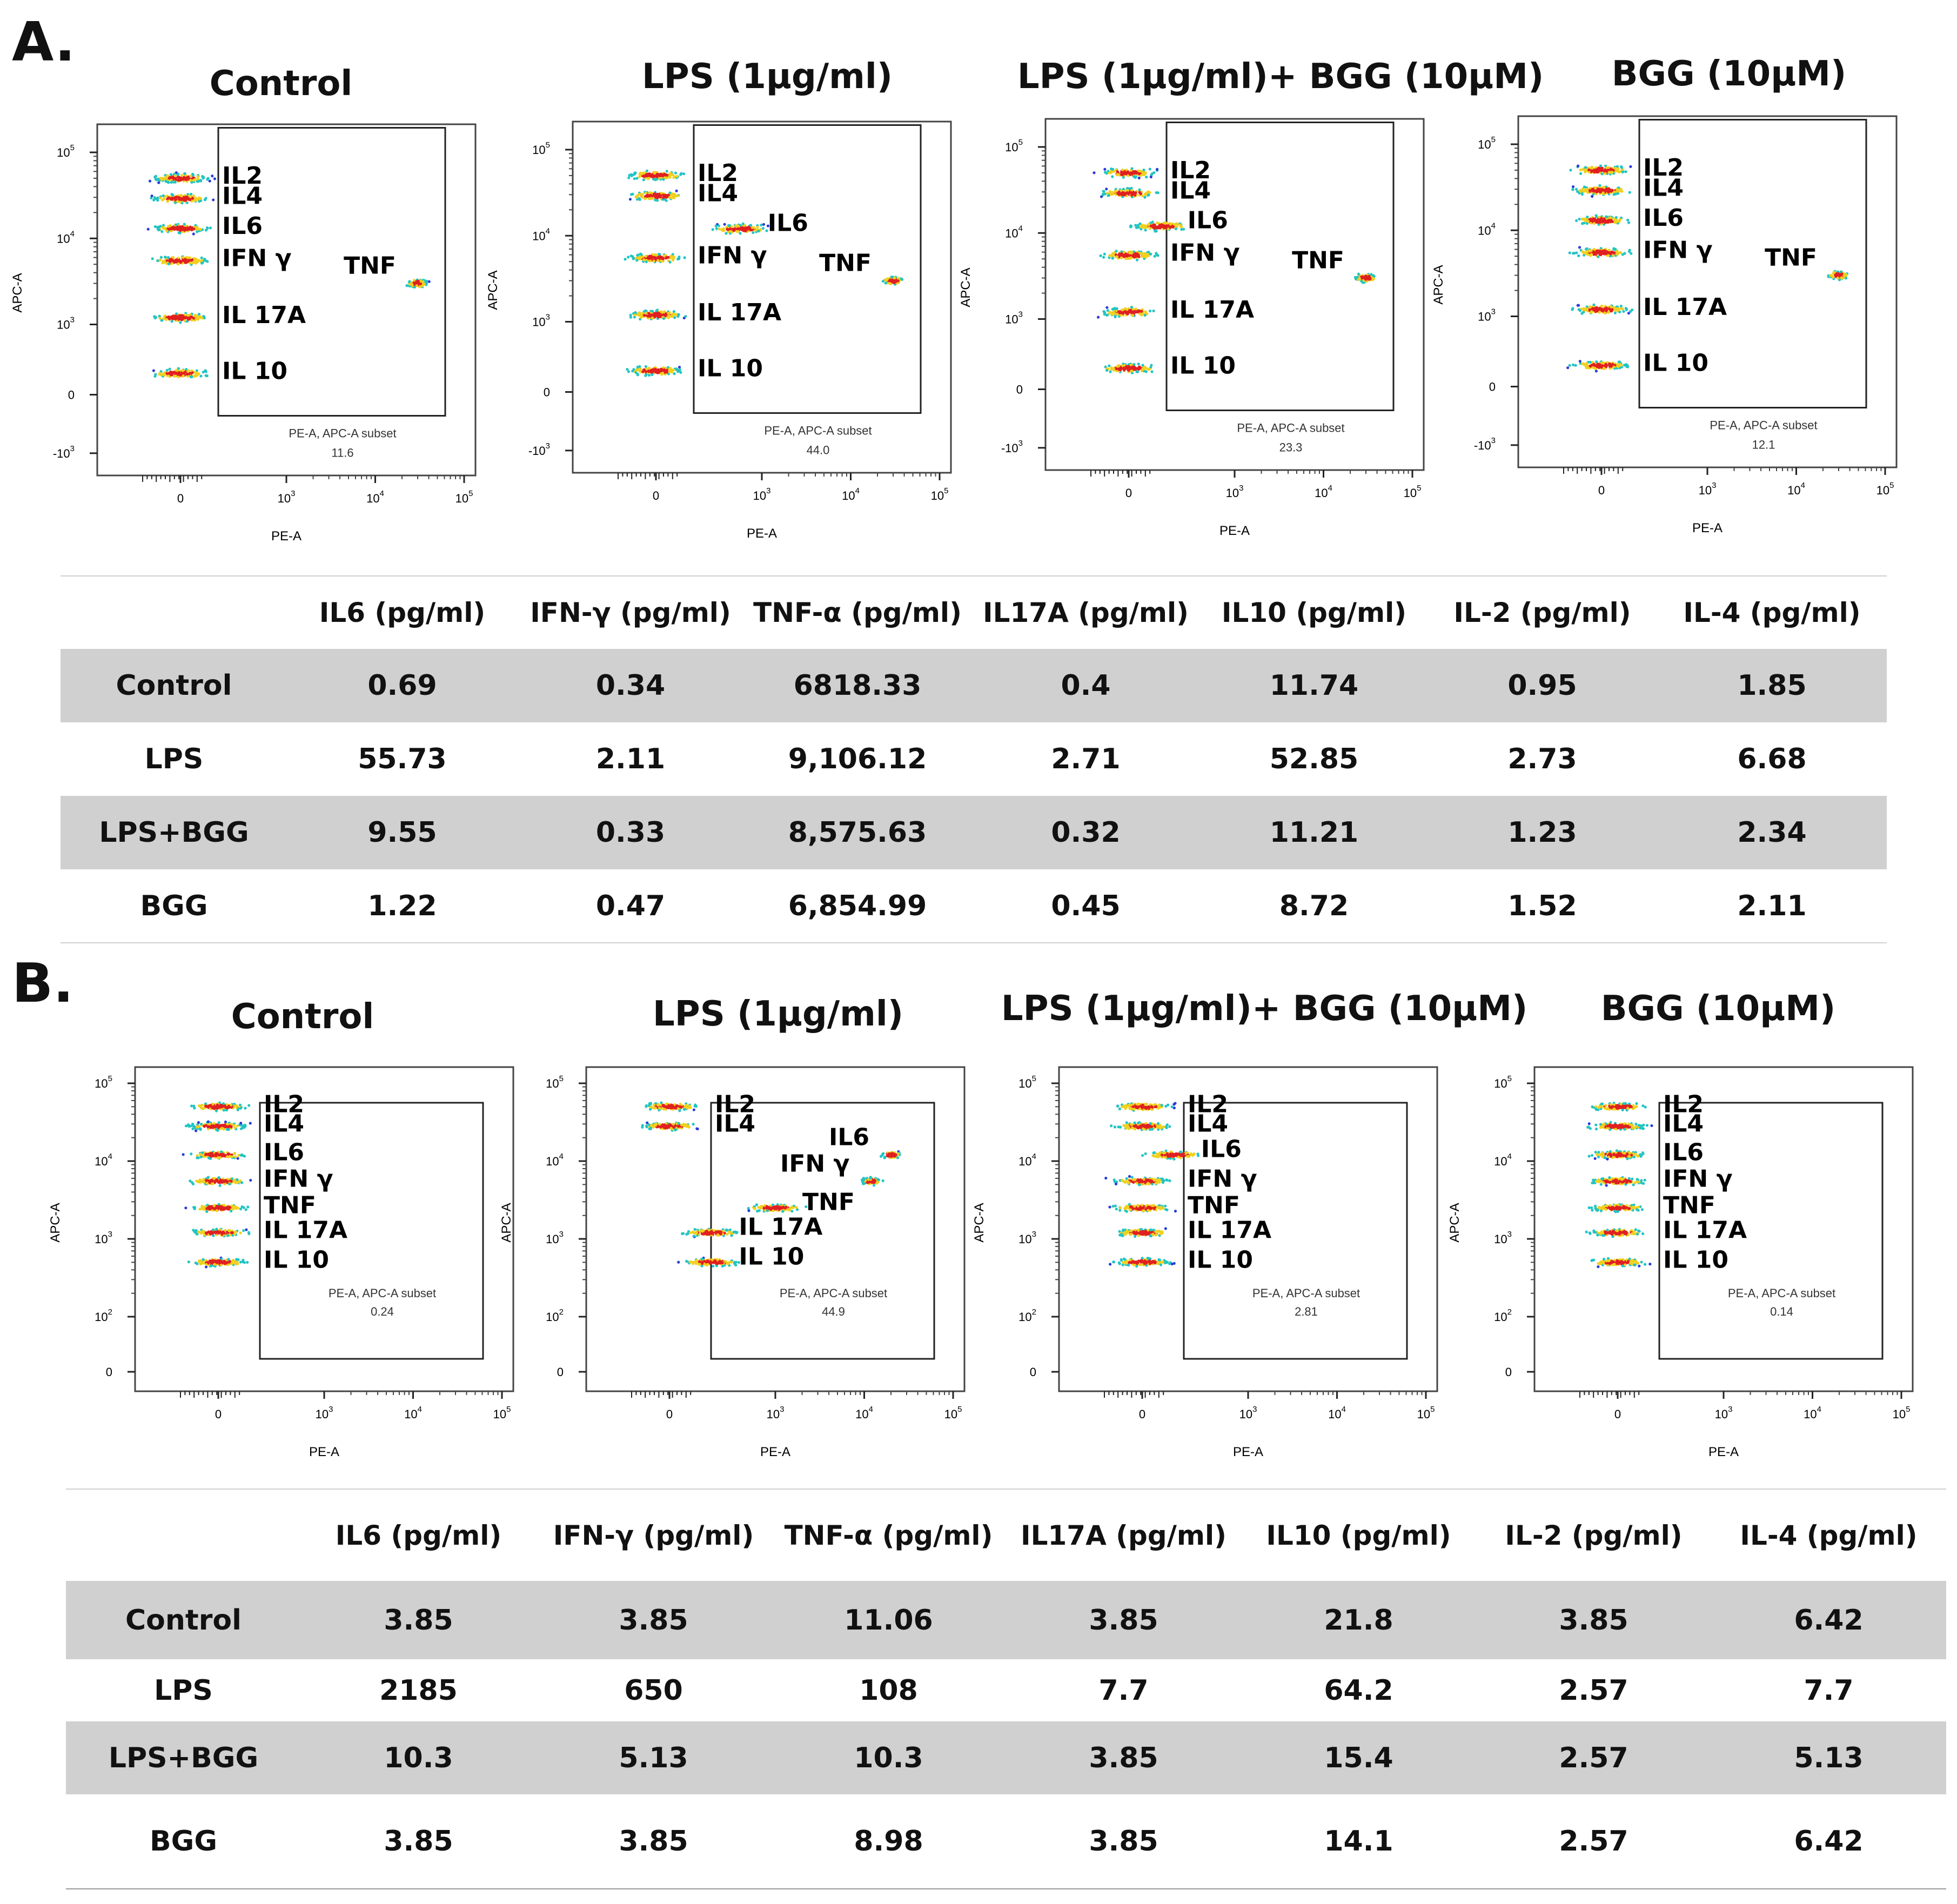 This screenshot has height=1904, width=1957. What do you see at coordinates (630, 759) in the screenshot?
I see `table-cell: 2.11` at bounding box center [630, 759].